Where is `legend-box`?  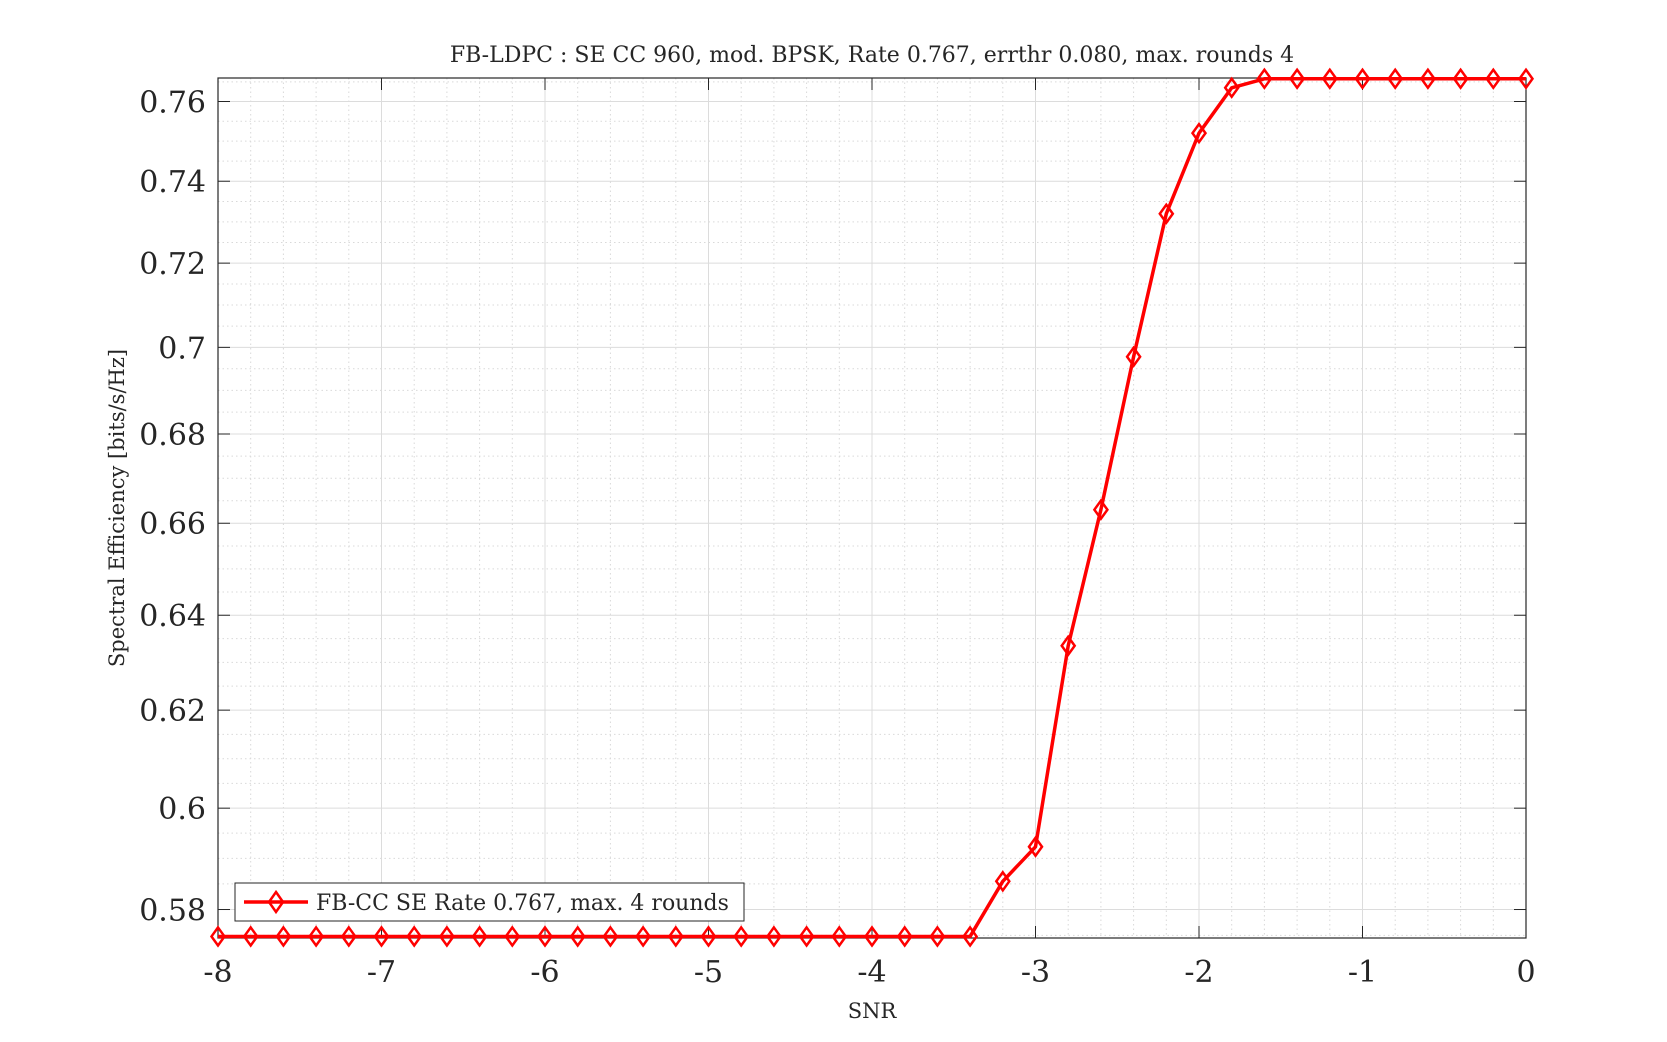
legend-box is located at coordinates (489, 902).